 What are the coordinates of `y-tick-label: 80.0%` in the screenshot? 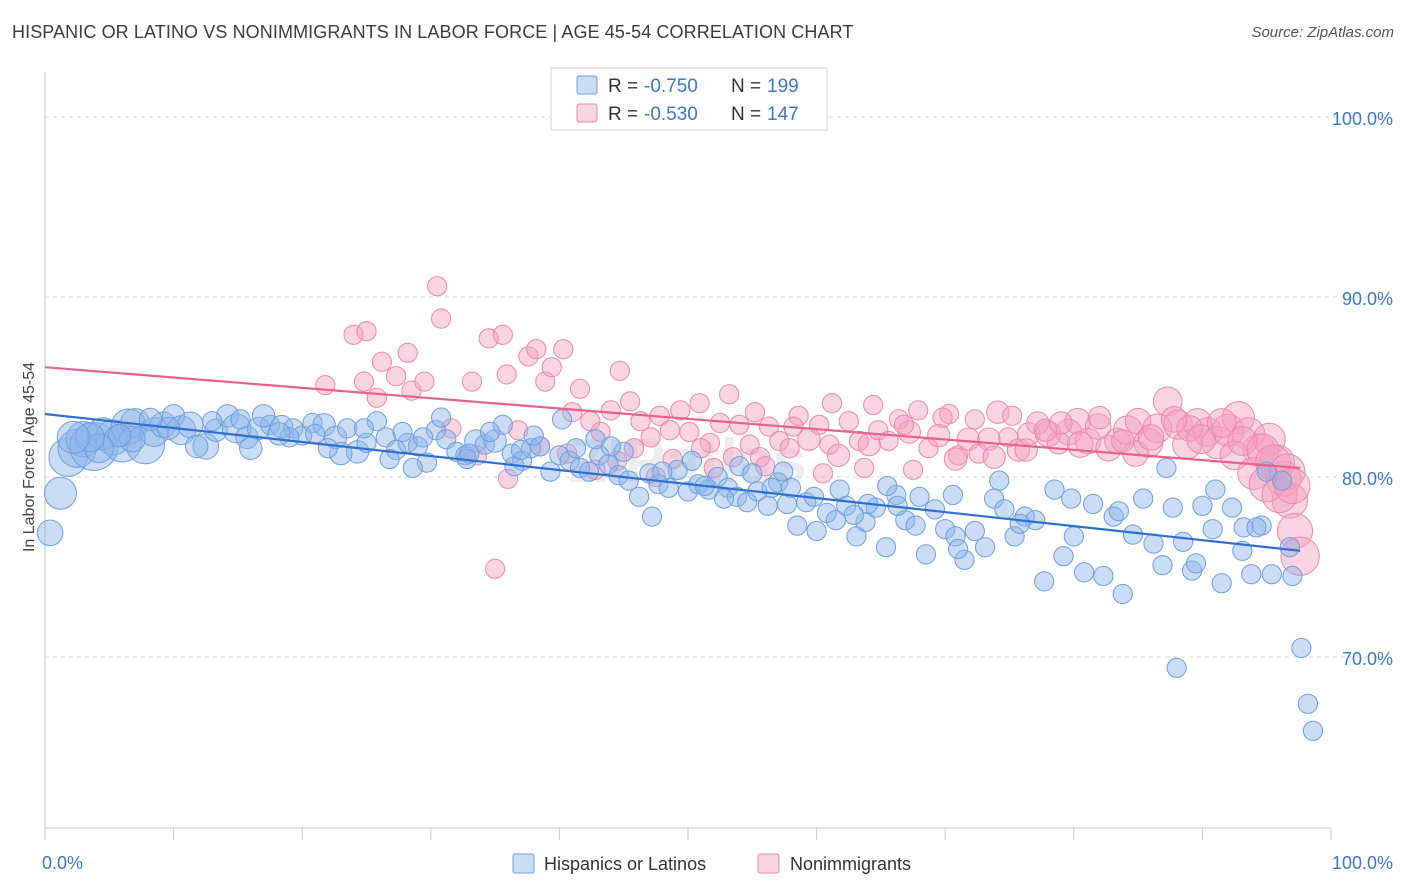 It's located at (1367, 479).